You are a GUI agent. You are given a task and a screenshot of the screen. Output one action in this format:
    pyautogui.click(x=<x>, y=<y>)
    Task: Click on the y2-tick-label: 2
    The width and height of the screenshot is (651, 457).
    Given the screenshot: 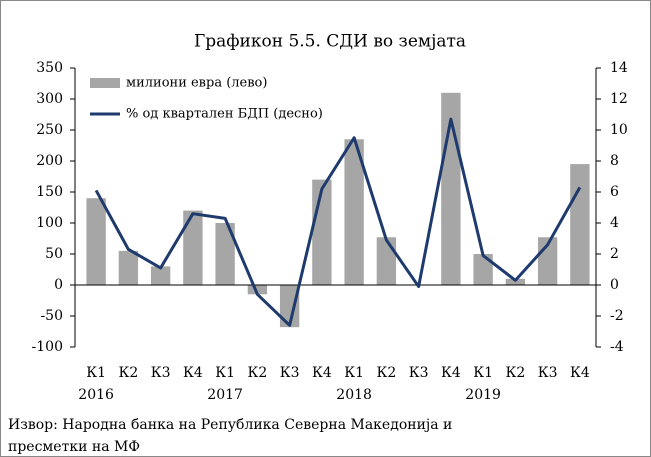 What is the action you would take?
    pyautogui.click(x=614, y=254)
    